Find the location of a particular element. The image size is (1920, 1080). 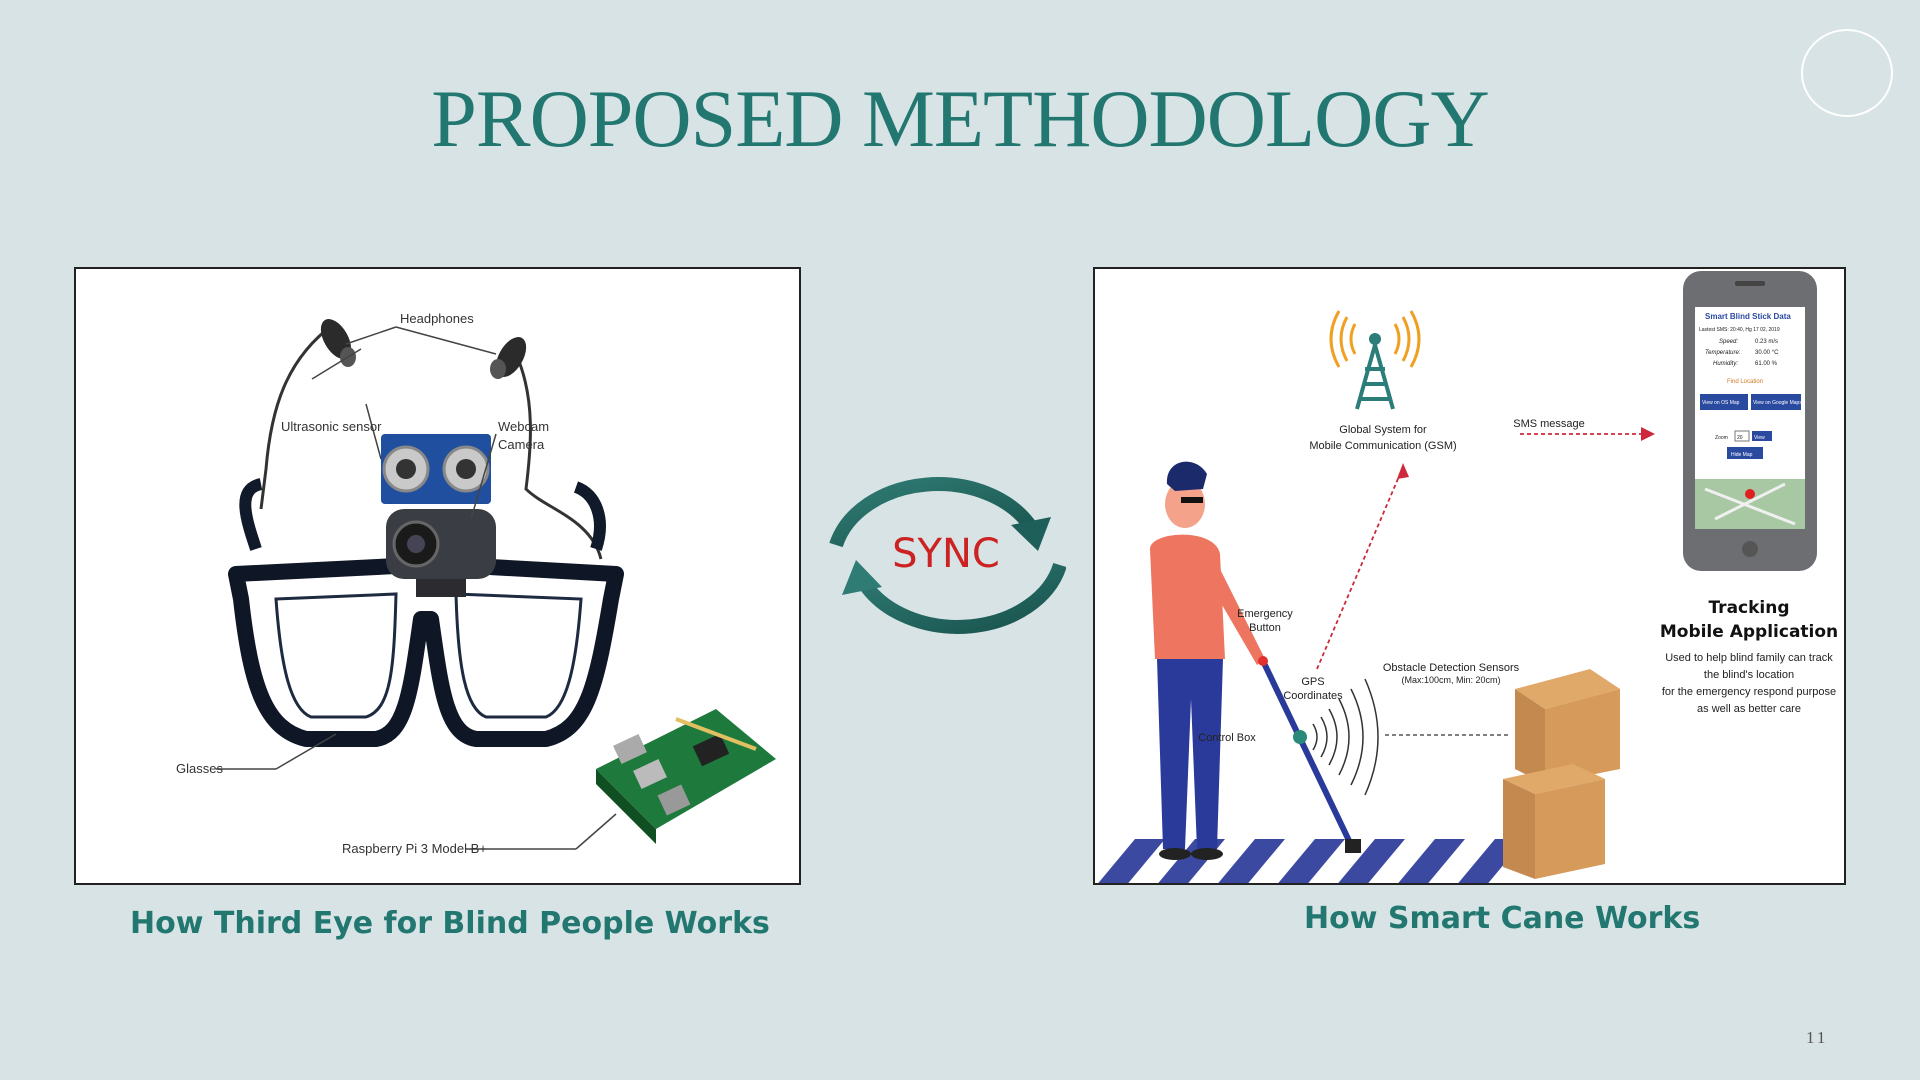

headphone-cable-left is located at coordinates (297, 416).